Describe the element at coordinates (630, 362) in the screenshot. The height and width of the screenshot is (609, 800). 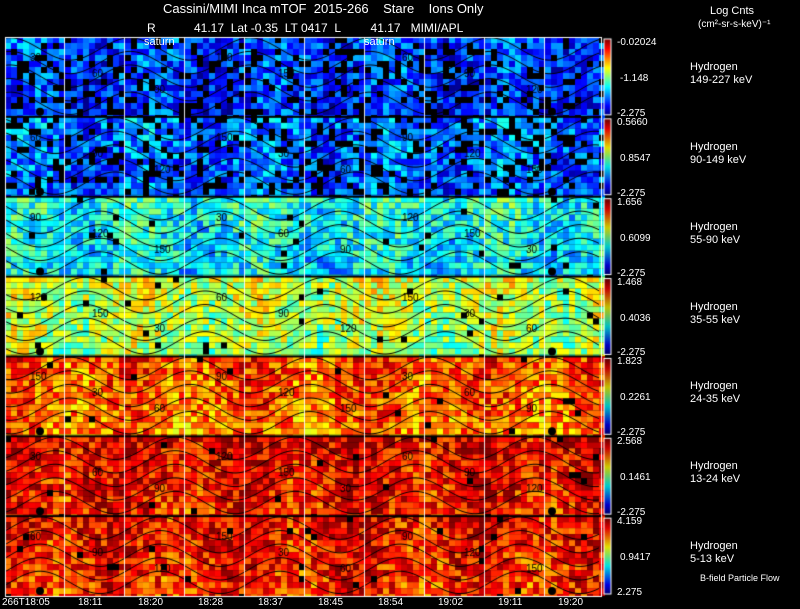
I see `colorbar-max-label: 1.823` at that location.